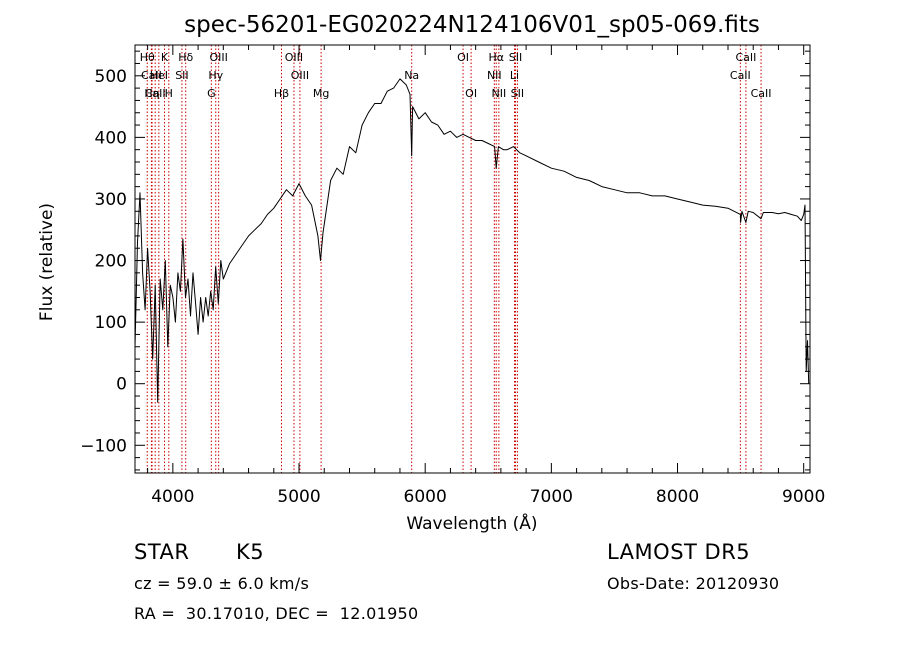 This screenshot has height=649, width=900. What do you see at coordinates (185, 57) in the screenshot?
I see `spectral-line-label: Hδ` at bounding box center [185, 57].